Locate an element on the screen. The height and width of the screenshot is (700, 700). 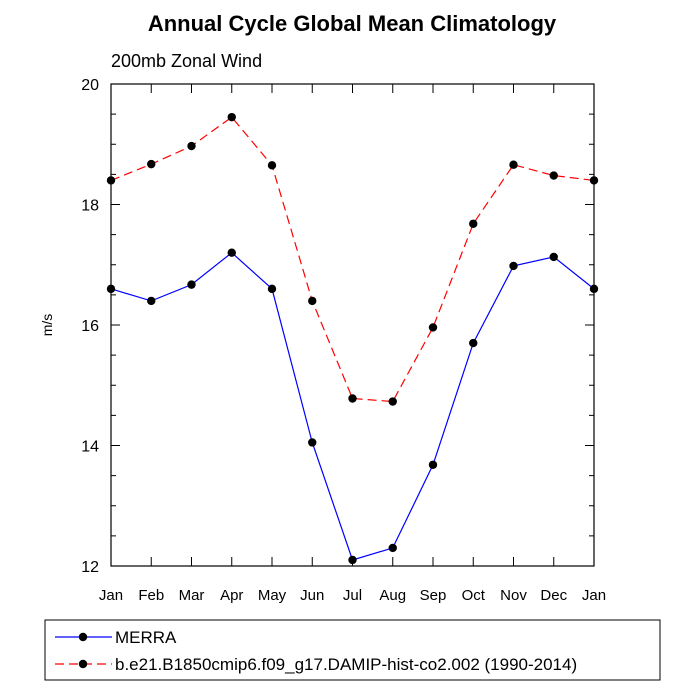
x-tick-label: Dec is located at coordinates (553, 595).